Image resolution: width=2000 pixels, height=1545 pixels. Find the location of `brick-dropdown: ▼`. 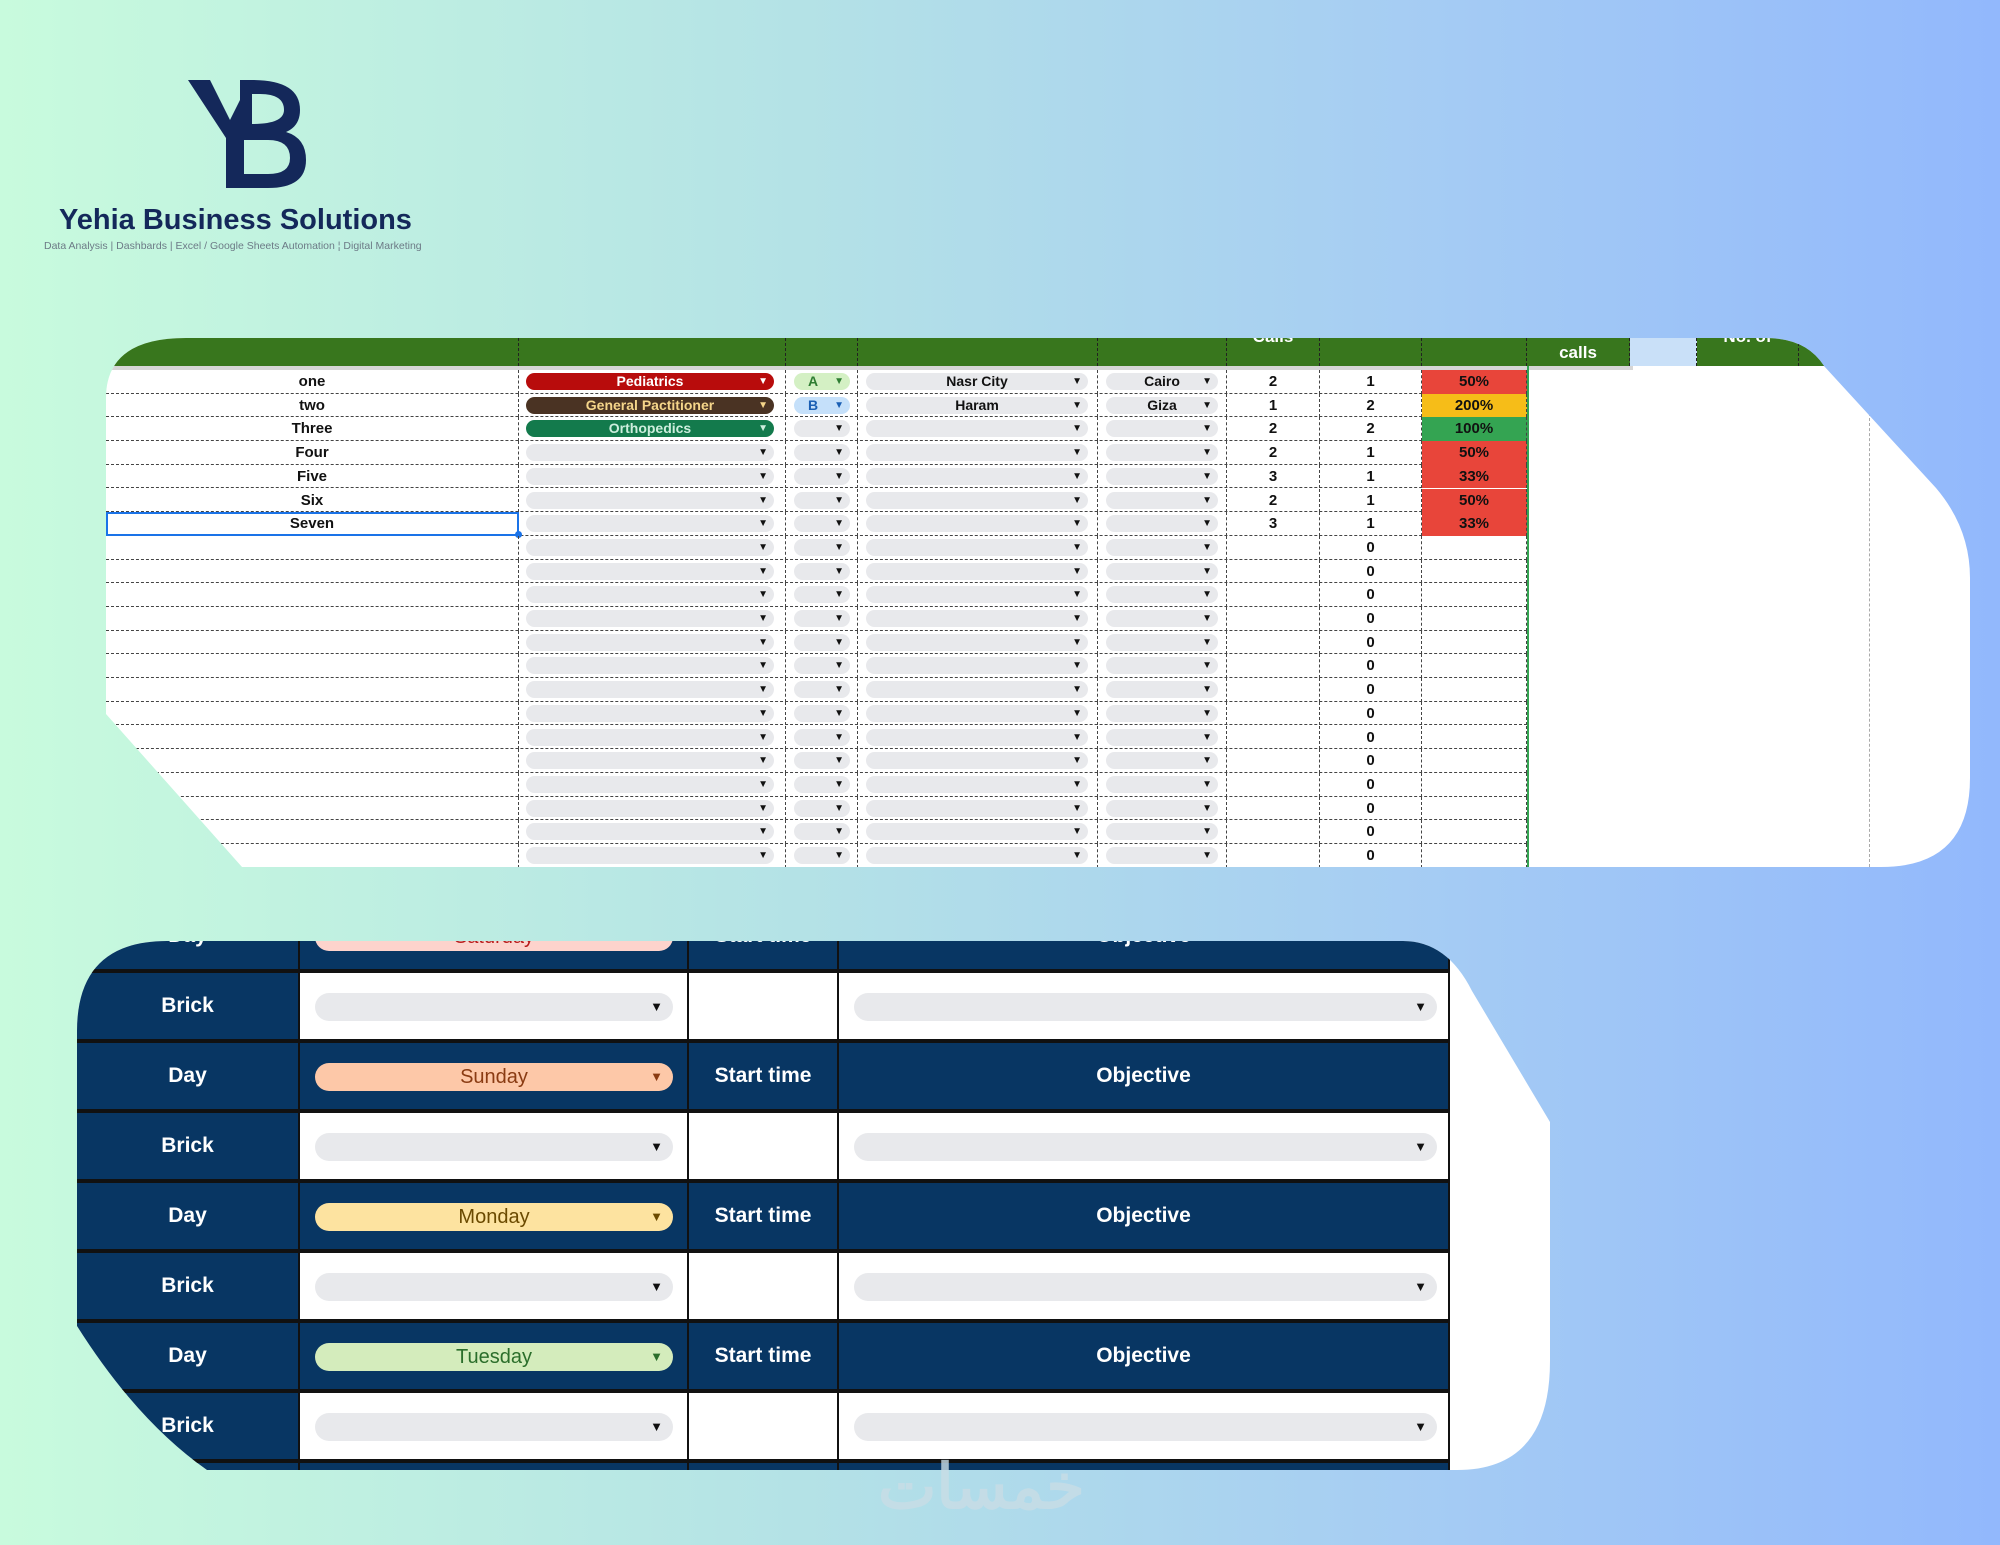

brick-dropdown: ▼ is located at coordinates (494, 1147).